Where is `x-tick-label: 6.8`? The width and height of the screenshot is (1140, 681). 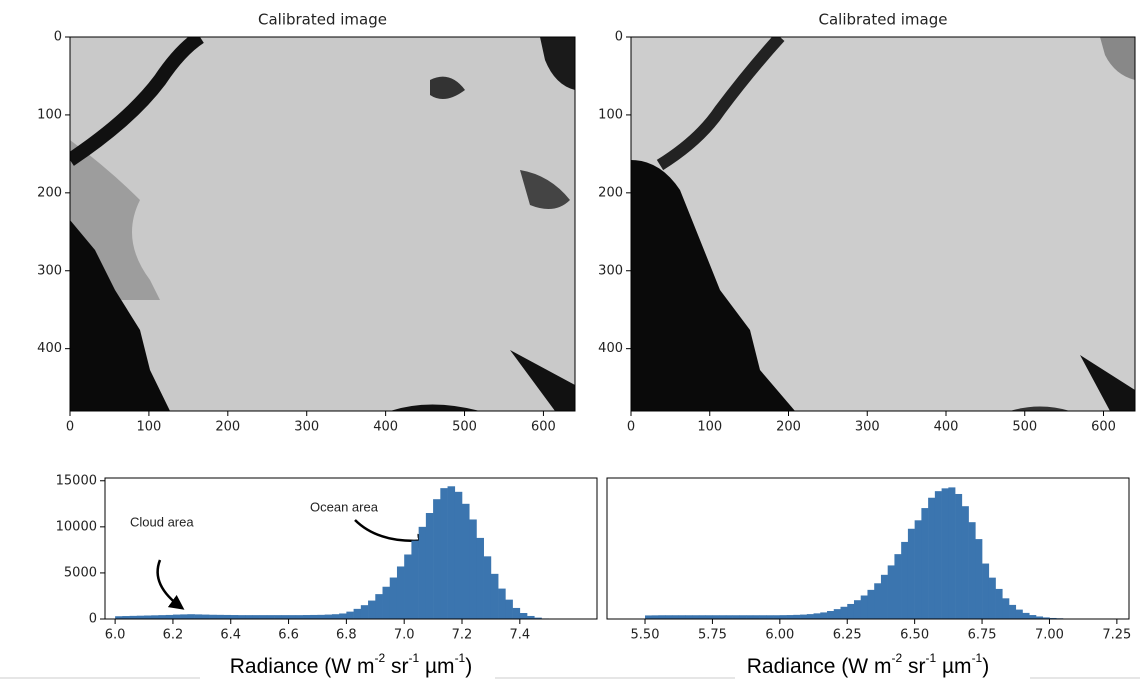
x-tick-label: 6.8 is located at coordinates (346, 635).